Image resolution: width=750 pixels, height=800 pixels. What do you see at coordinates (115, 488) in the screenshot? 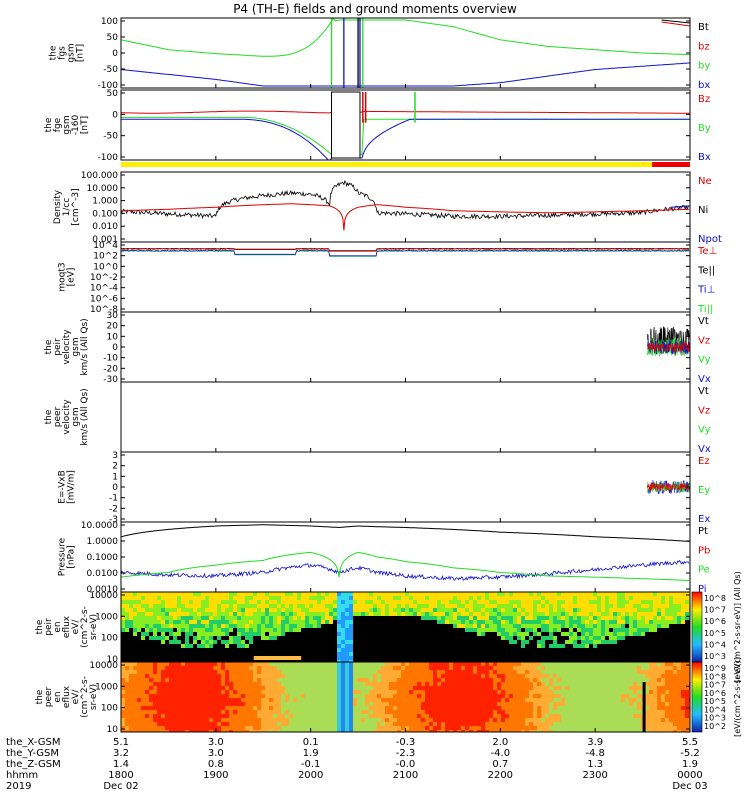
I see `y-tick-label: 0` at bounding box center [115, 488].